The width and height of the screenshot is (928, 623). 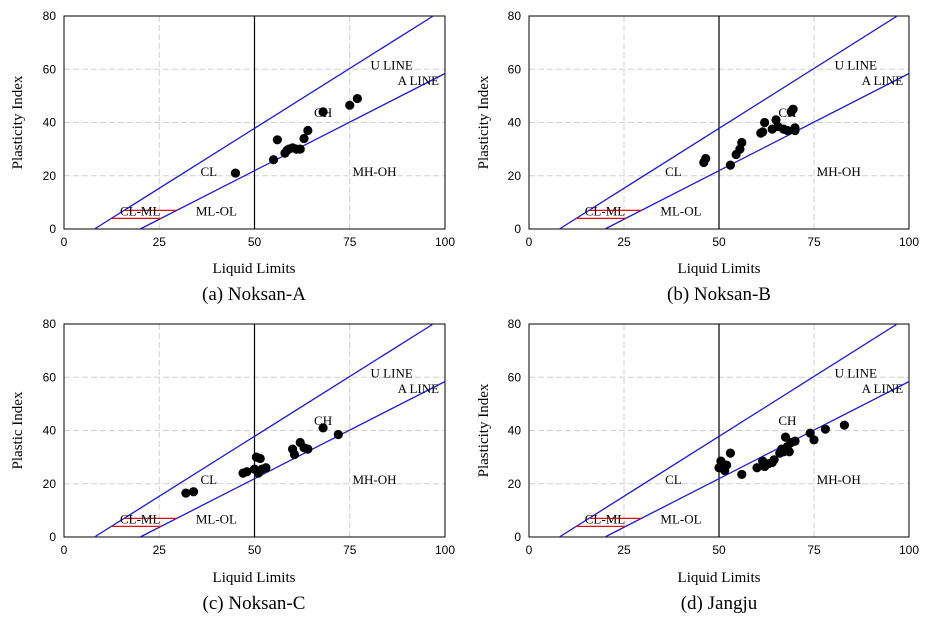 What do you see at coordinates (18, 430) in the screenshot?
I see `y-axis-title: Plastic Index` at bounding box center [18, 430].